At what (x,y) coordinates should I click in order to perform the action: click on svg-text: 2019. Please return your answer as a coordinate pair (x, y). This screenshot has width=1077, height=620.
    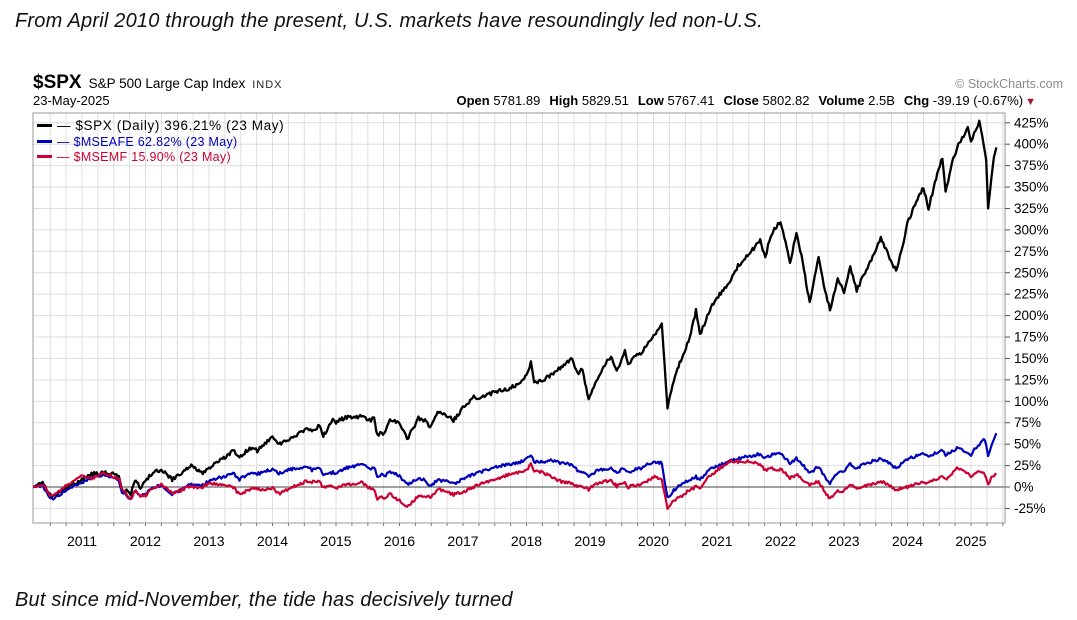
    Looking at the image, I should click on (589, 541).